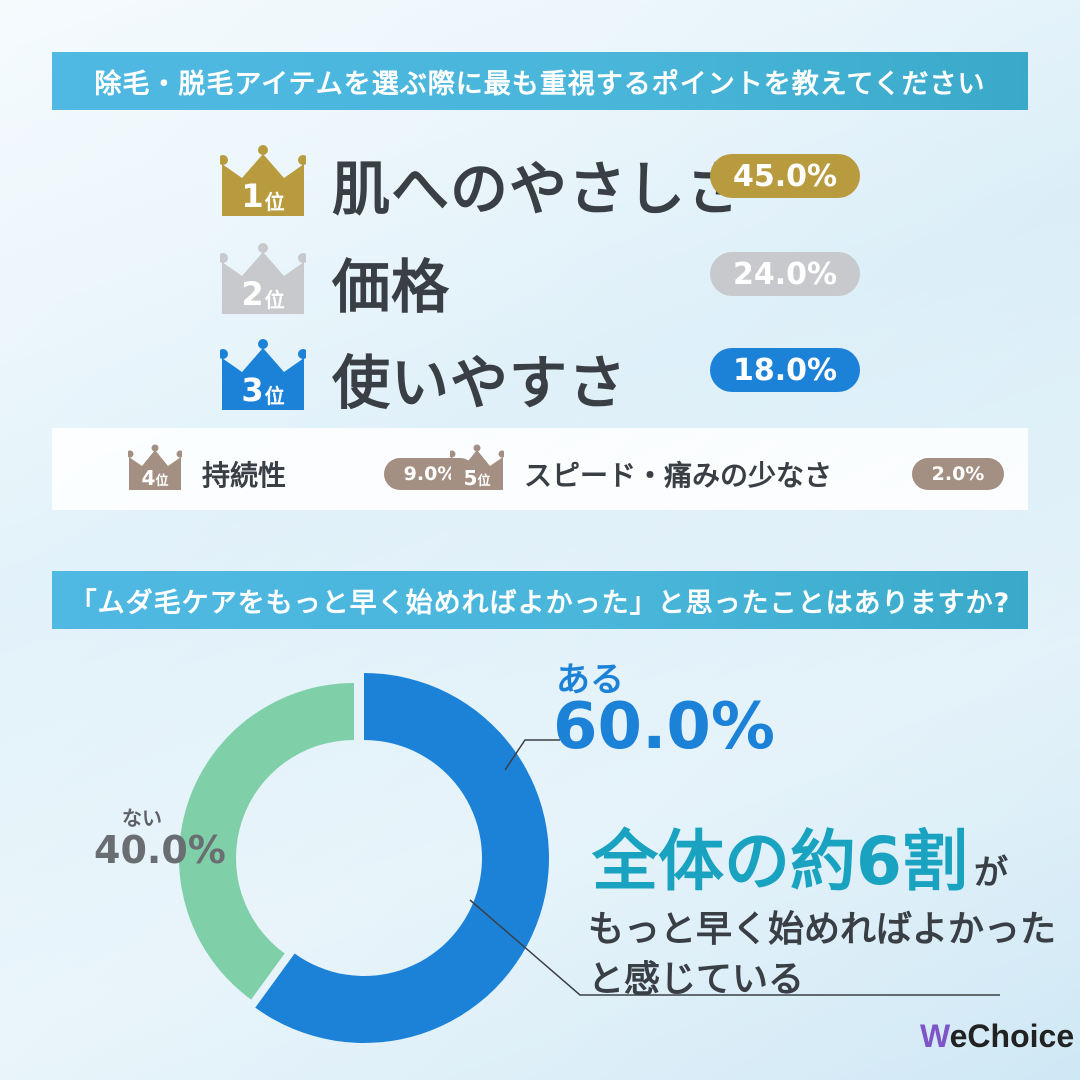 The height and width of the screenshot is (1080, 1080). What do you see at coordinates (160, 850) in the screenshot?
I see `no-percent: 40.0%` at bounding box center [160, 850].